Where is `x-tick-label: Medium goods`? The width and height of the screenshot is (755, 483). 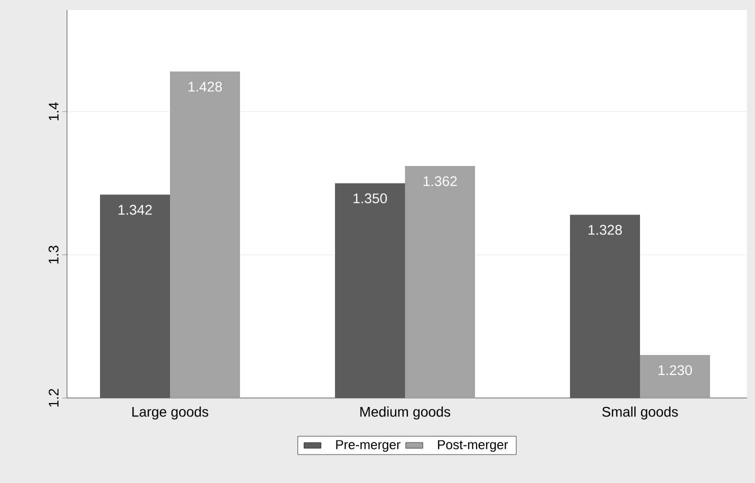 x-tick-label: Medium goods is located at coordinates (405, 413).